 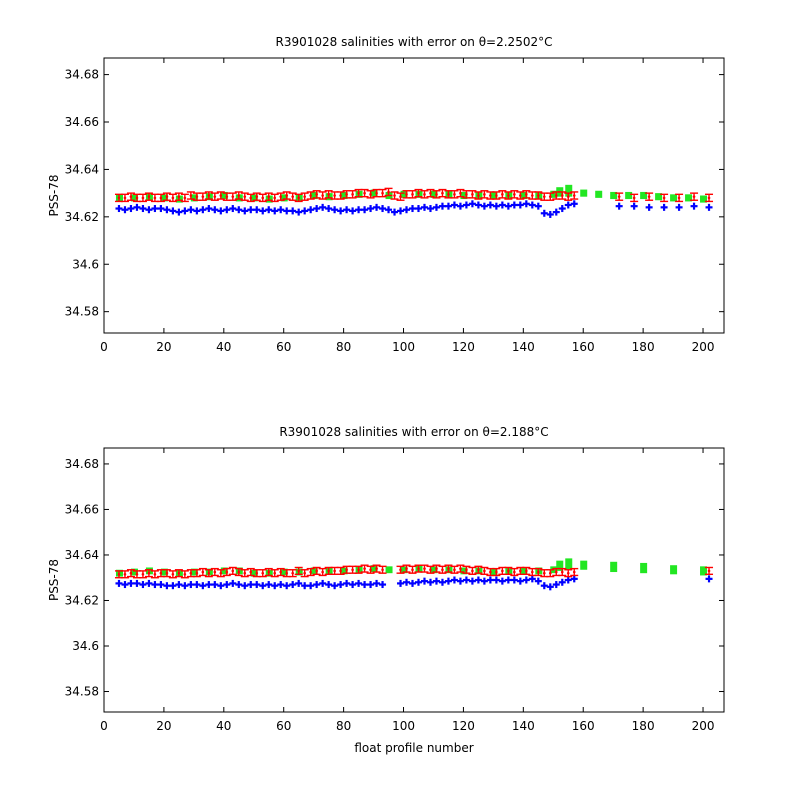 I want to click on x-tick-label: 160, so click(x=583, y=726).